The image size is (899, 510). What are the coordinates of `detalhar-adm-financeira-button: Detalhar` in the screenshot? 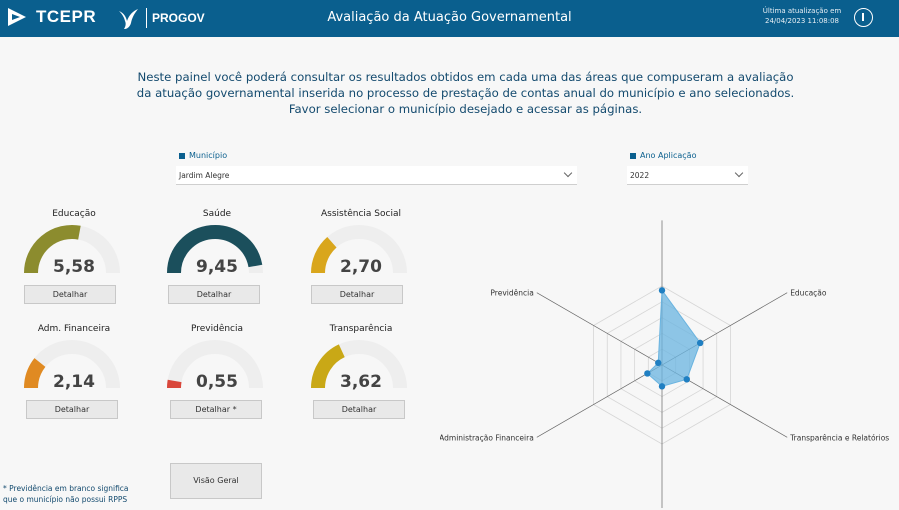 It's located at (72, 409).